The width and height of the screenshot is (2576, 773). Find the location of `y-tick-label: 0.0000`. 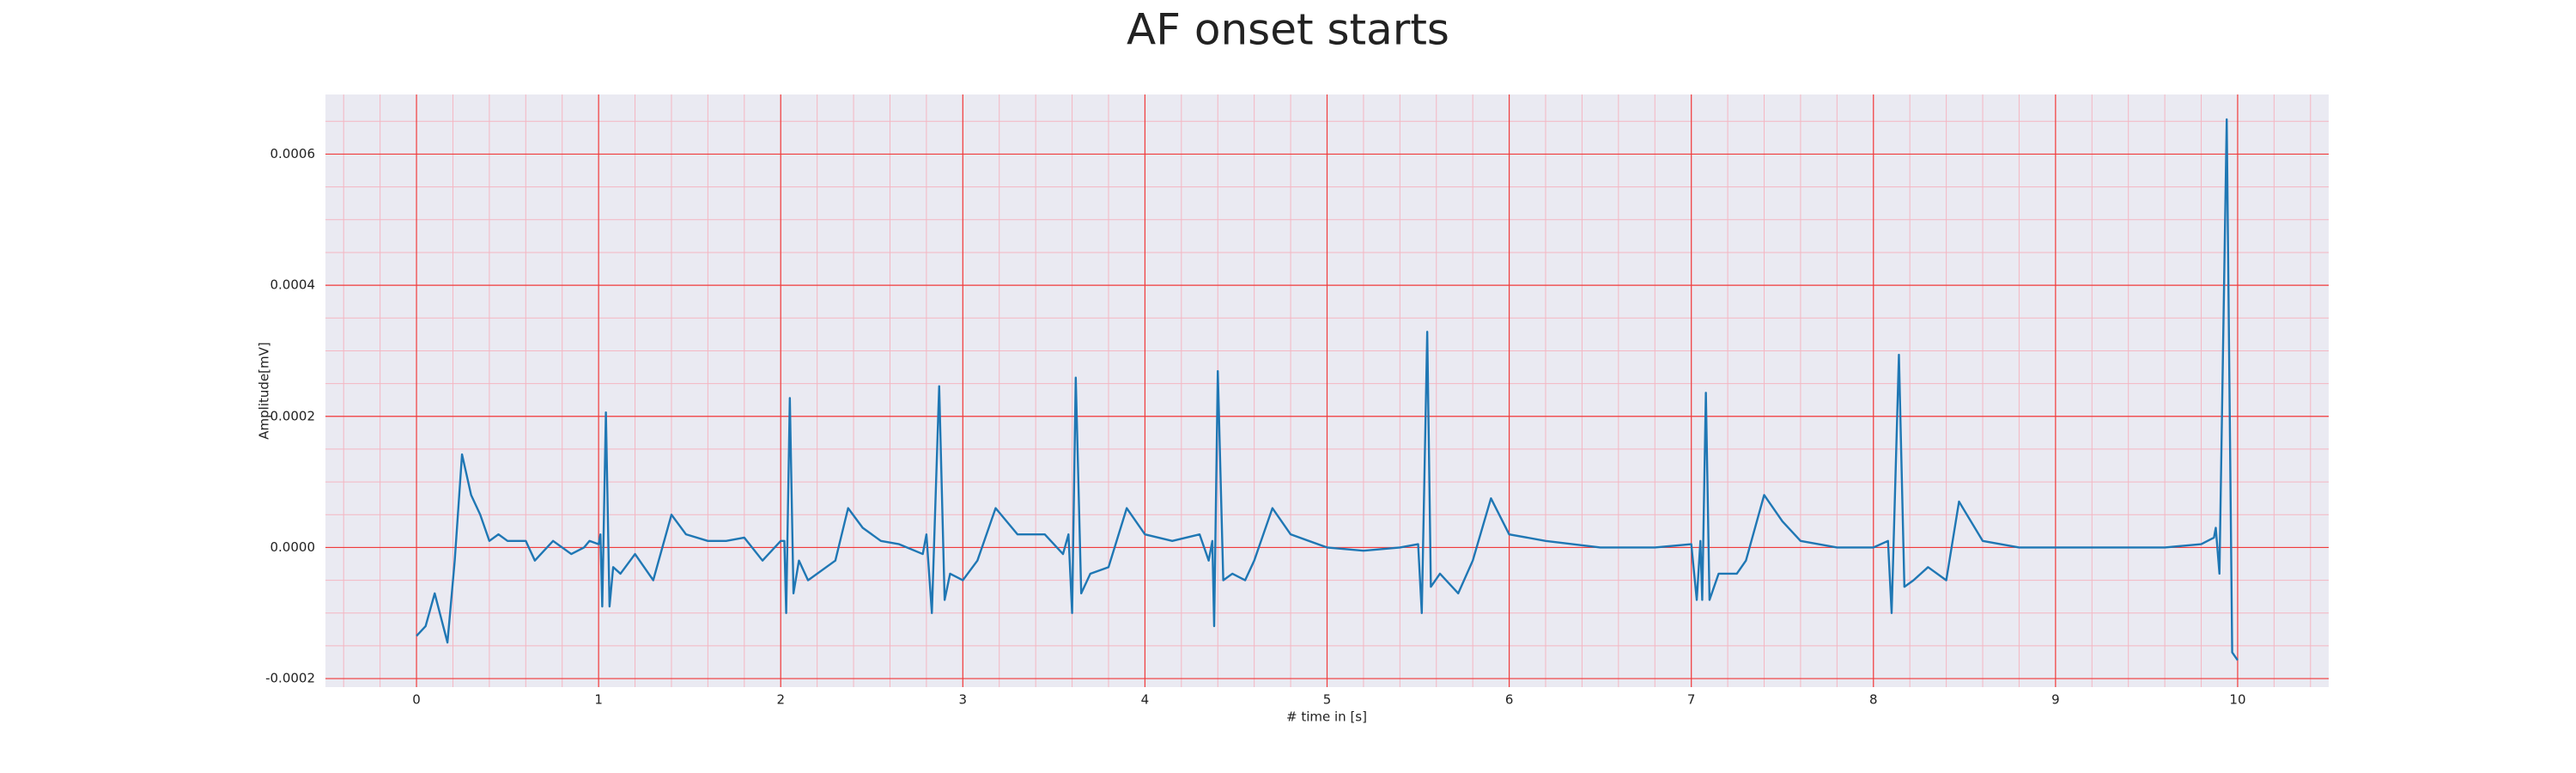

y-tick-label: 0.0000 is located at coordinates (293, 547).